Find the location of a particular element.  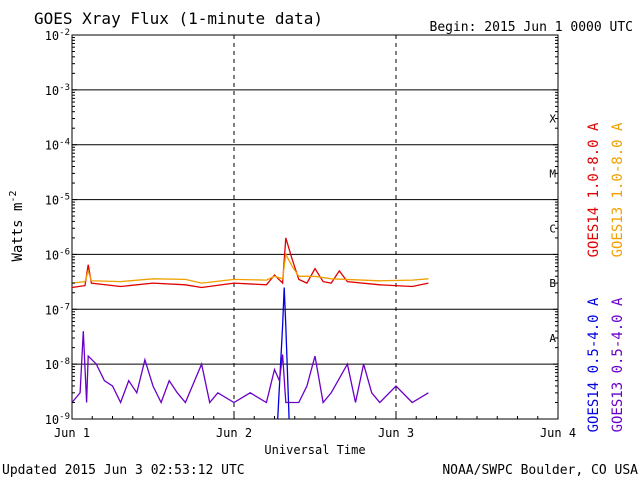

legend-entry-0: GOES14 1.0-8.0 A is located at coordinates (594, 189).